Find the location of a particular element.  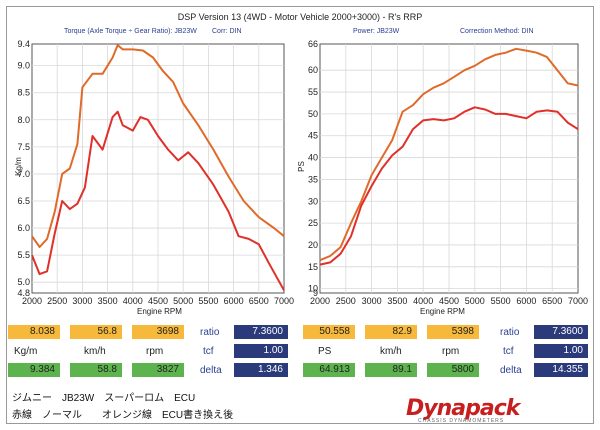

power-ytick: 60 is located at coordinates (313, 70).